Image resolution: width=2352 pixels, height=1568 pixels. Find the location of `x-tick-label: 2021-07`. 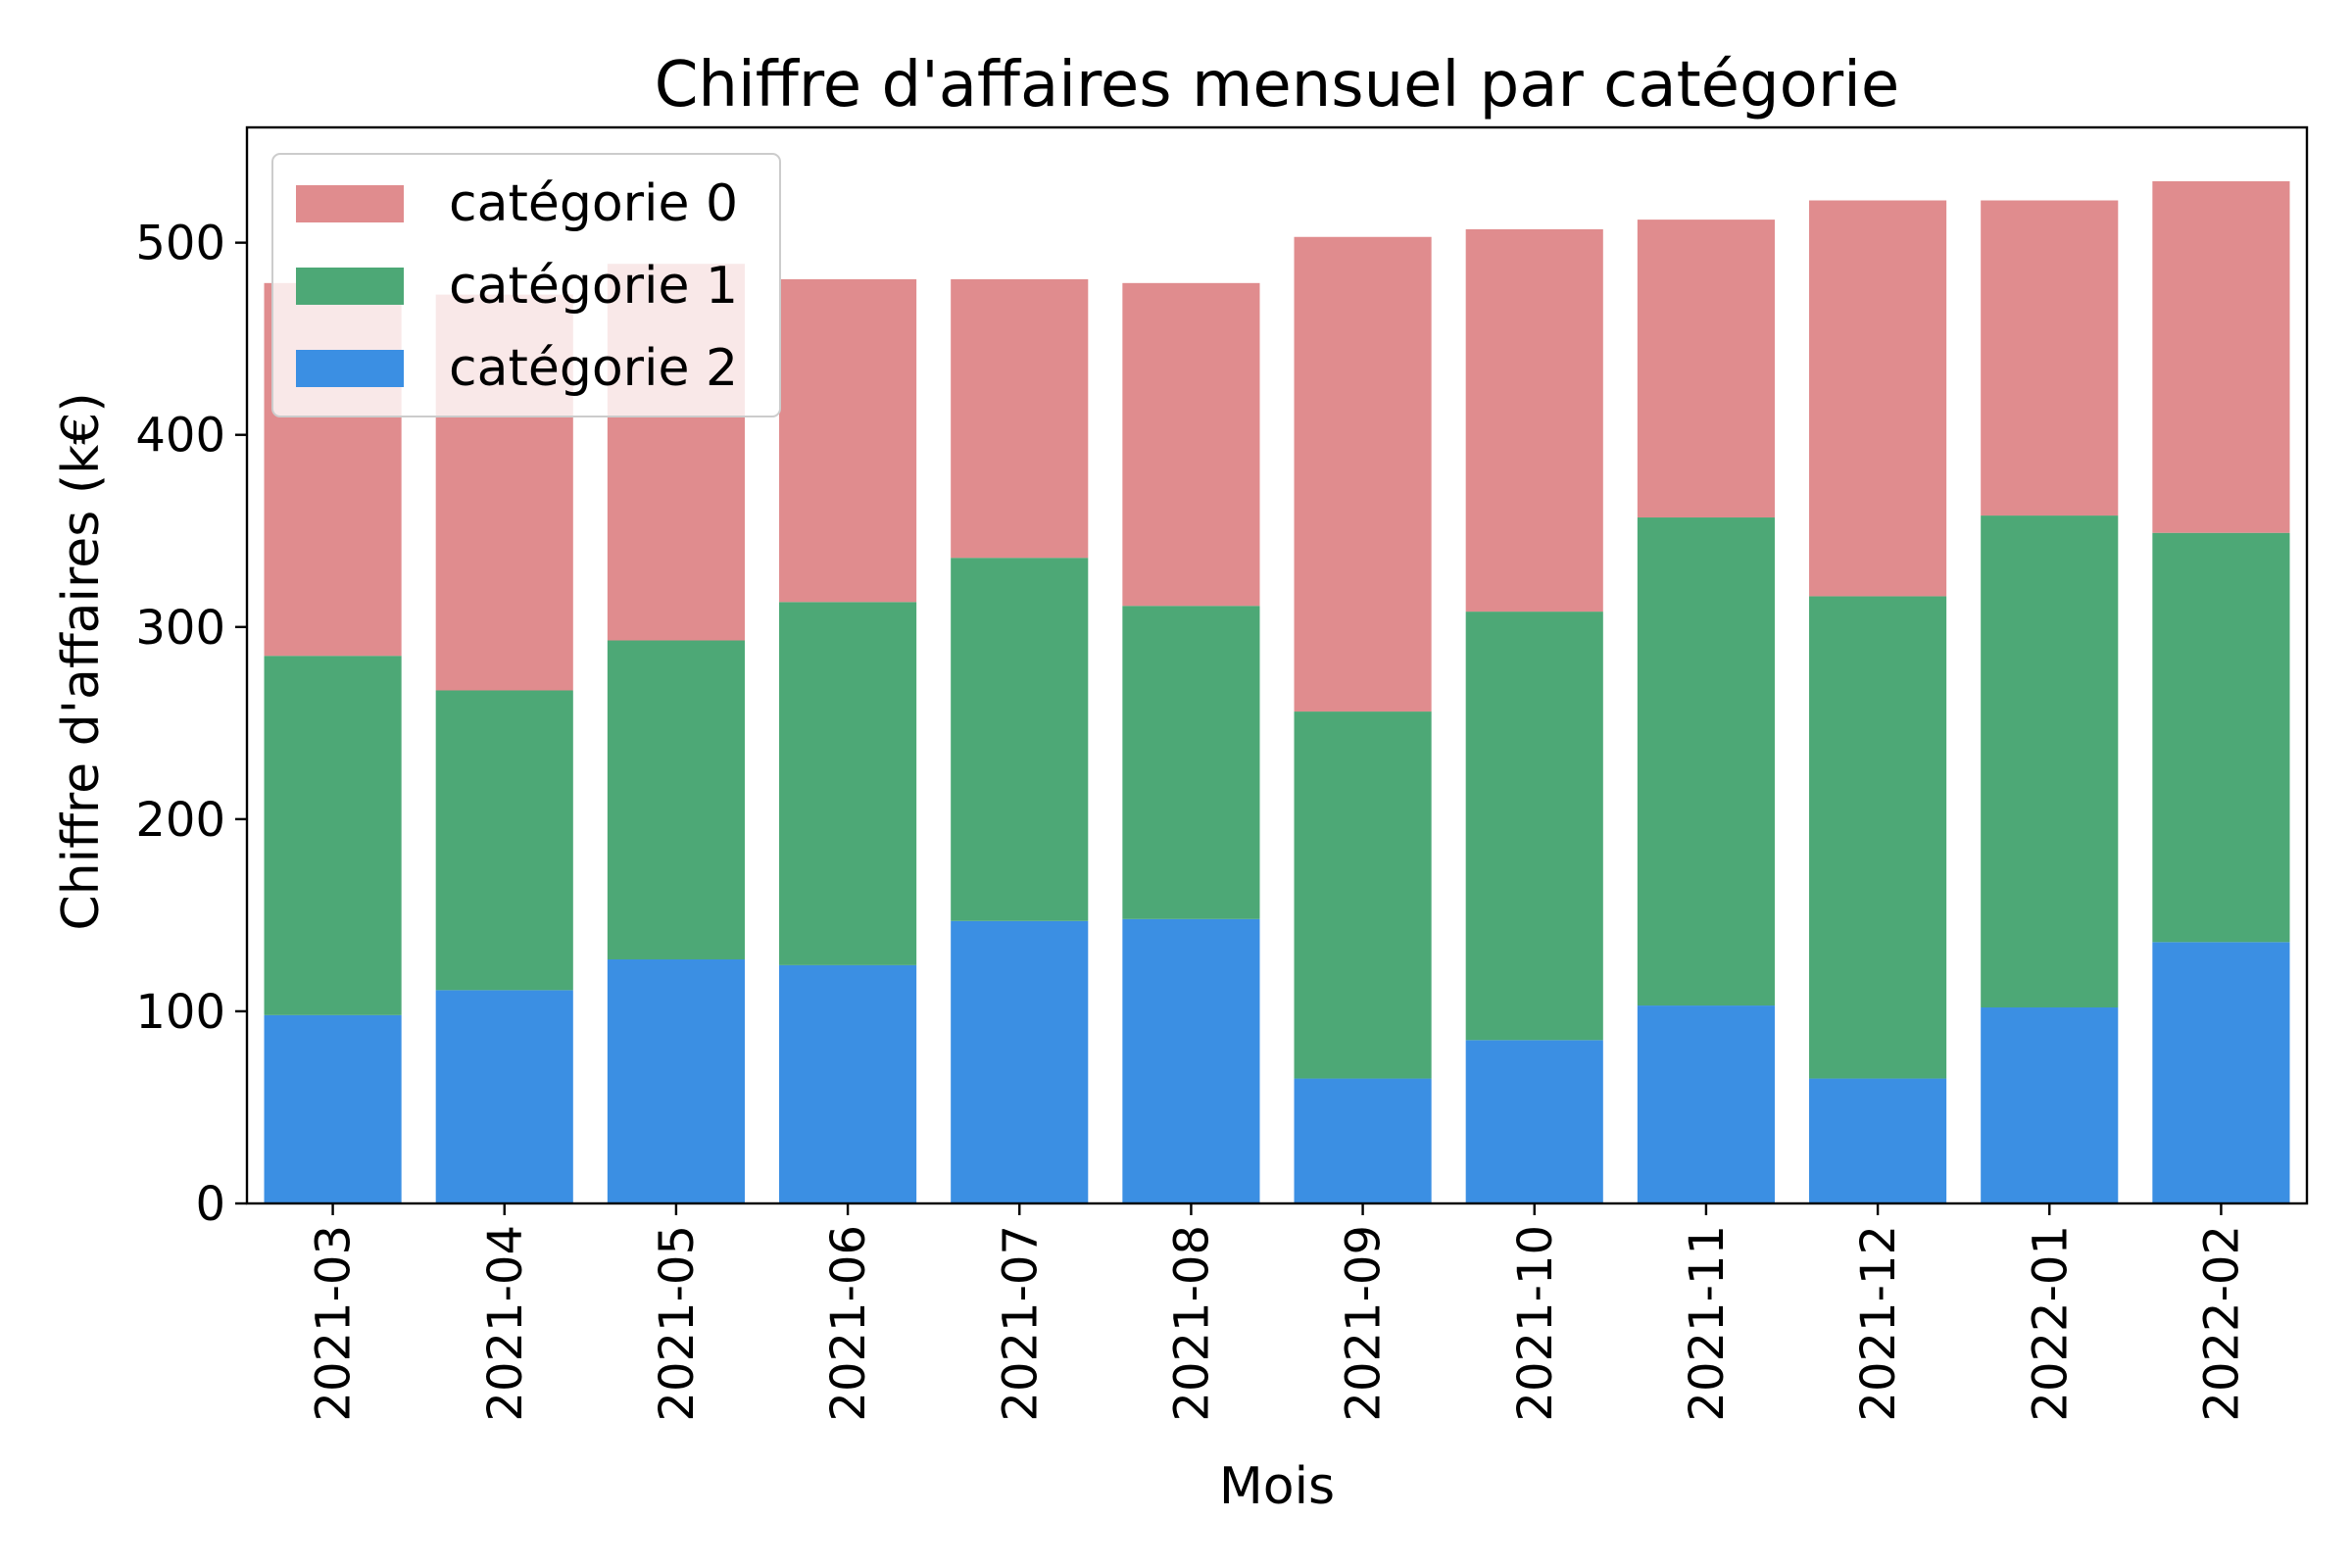

x-tick-label: 2021-07 is located at coordinates (1020, 1323).